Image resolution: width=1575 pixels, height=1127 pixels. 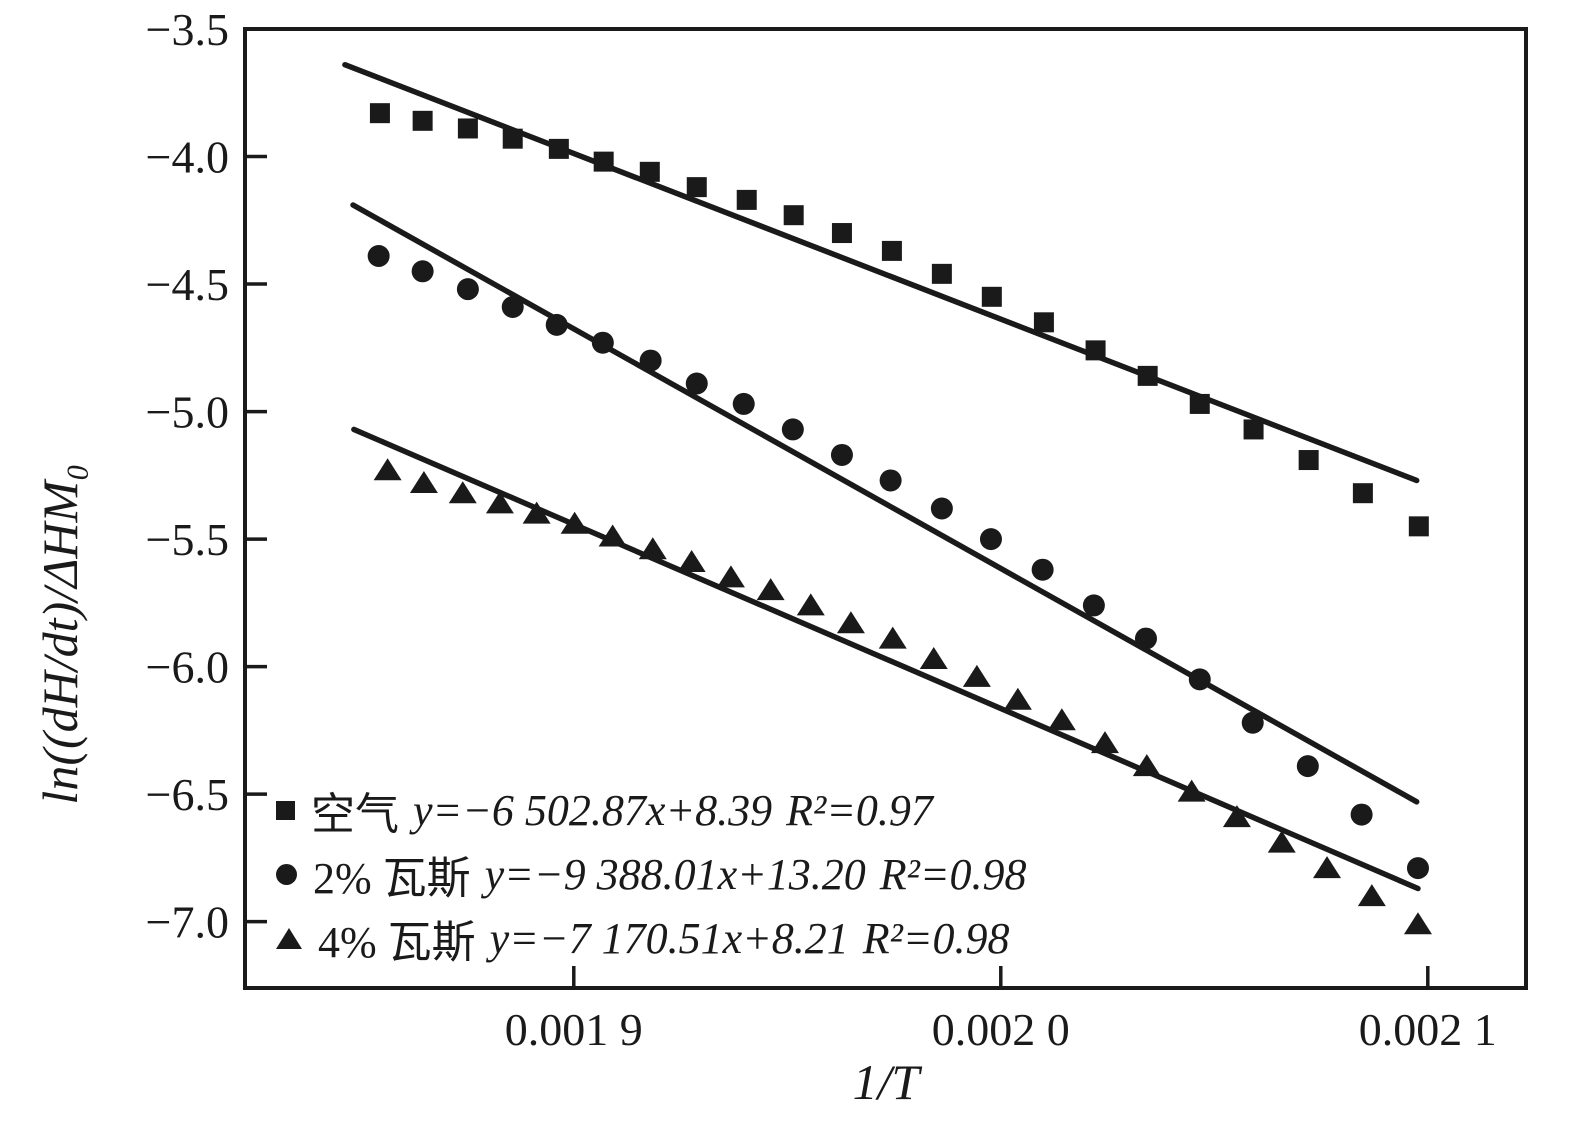 I want to click on legend-series-name: 2% 瓦斯, so click(x=392, y=878).